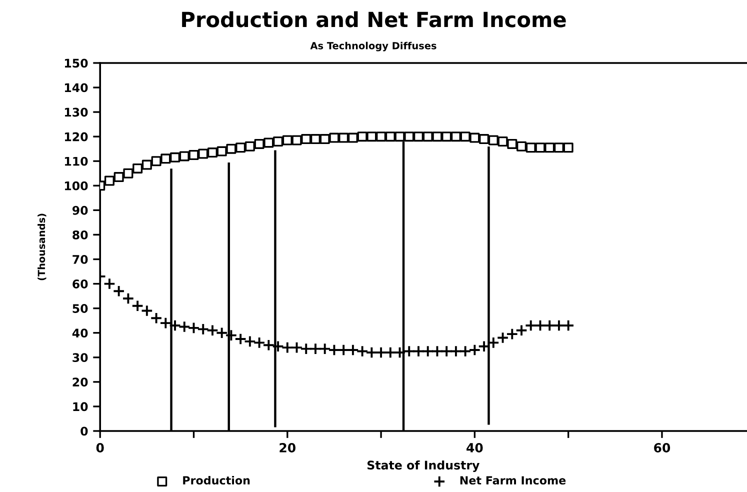  What do you see at coordinates (662, 447) in the screenshot?
I see `x-tick-label: 60` at bounding box center [662, 447].